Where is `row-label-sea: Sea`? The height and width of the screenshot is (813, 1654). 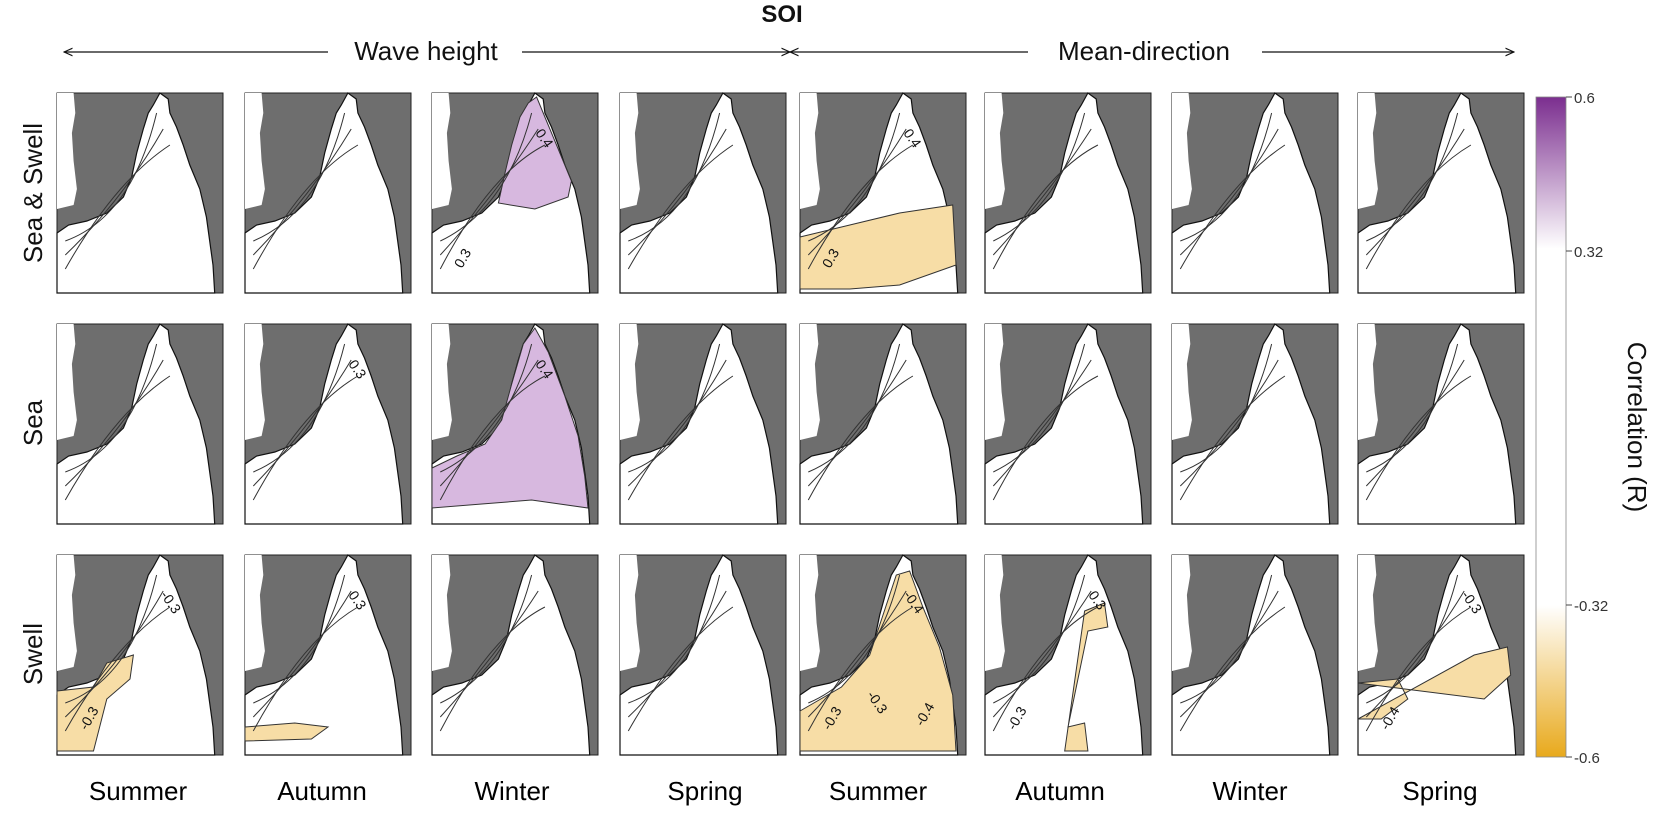
row-label-sea: Sea is located at coordinates (33, 422).